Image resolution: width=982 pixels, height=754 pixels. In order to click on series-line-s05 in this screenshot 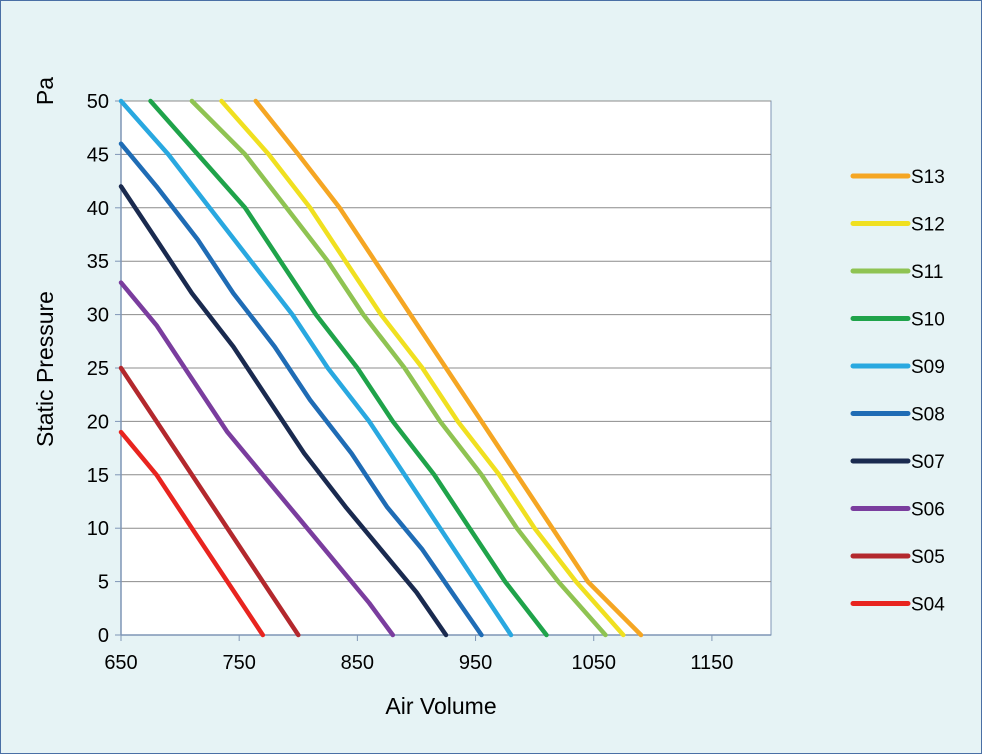, I will do `click(209, 501)`.